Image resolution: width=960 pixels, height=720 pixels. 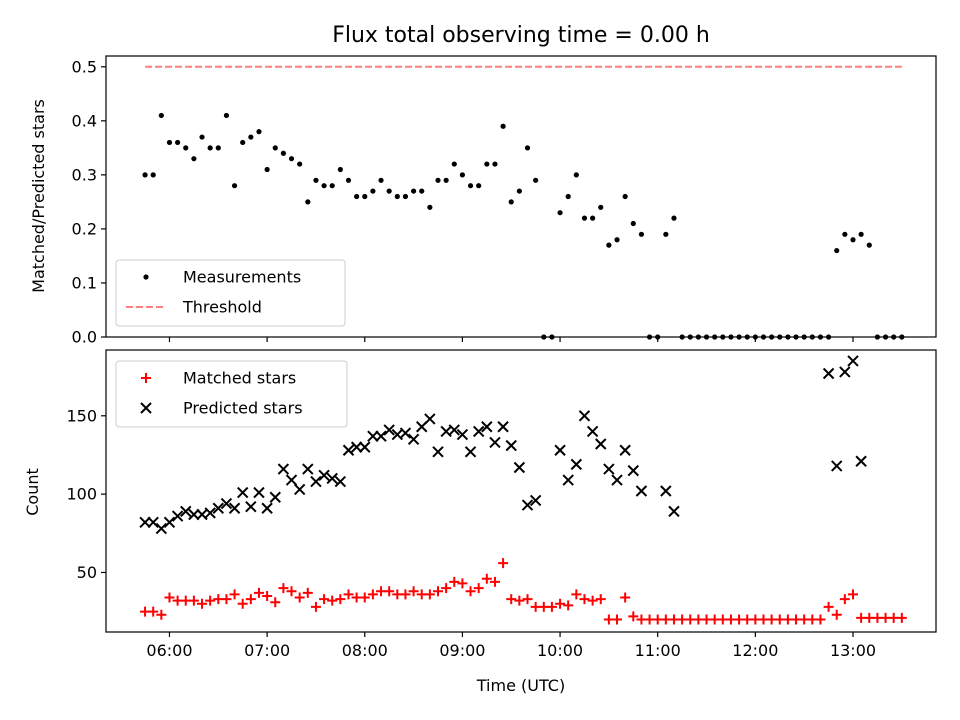 What do you see at coordinates (84, 282) in the screenshot?
I see `y-tick-label-0-1: 0.1` at bounding box center [84, 282].